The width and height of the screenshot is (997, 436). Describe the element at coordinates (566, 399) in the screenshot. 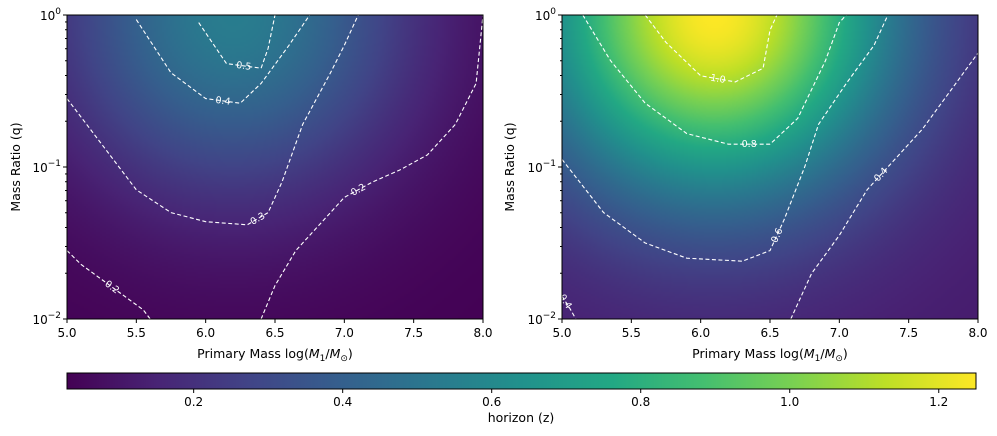

I see `colorbar-ticks: 0.2 0.4 0.6 0.8 1.0 1.2` at that location.